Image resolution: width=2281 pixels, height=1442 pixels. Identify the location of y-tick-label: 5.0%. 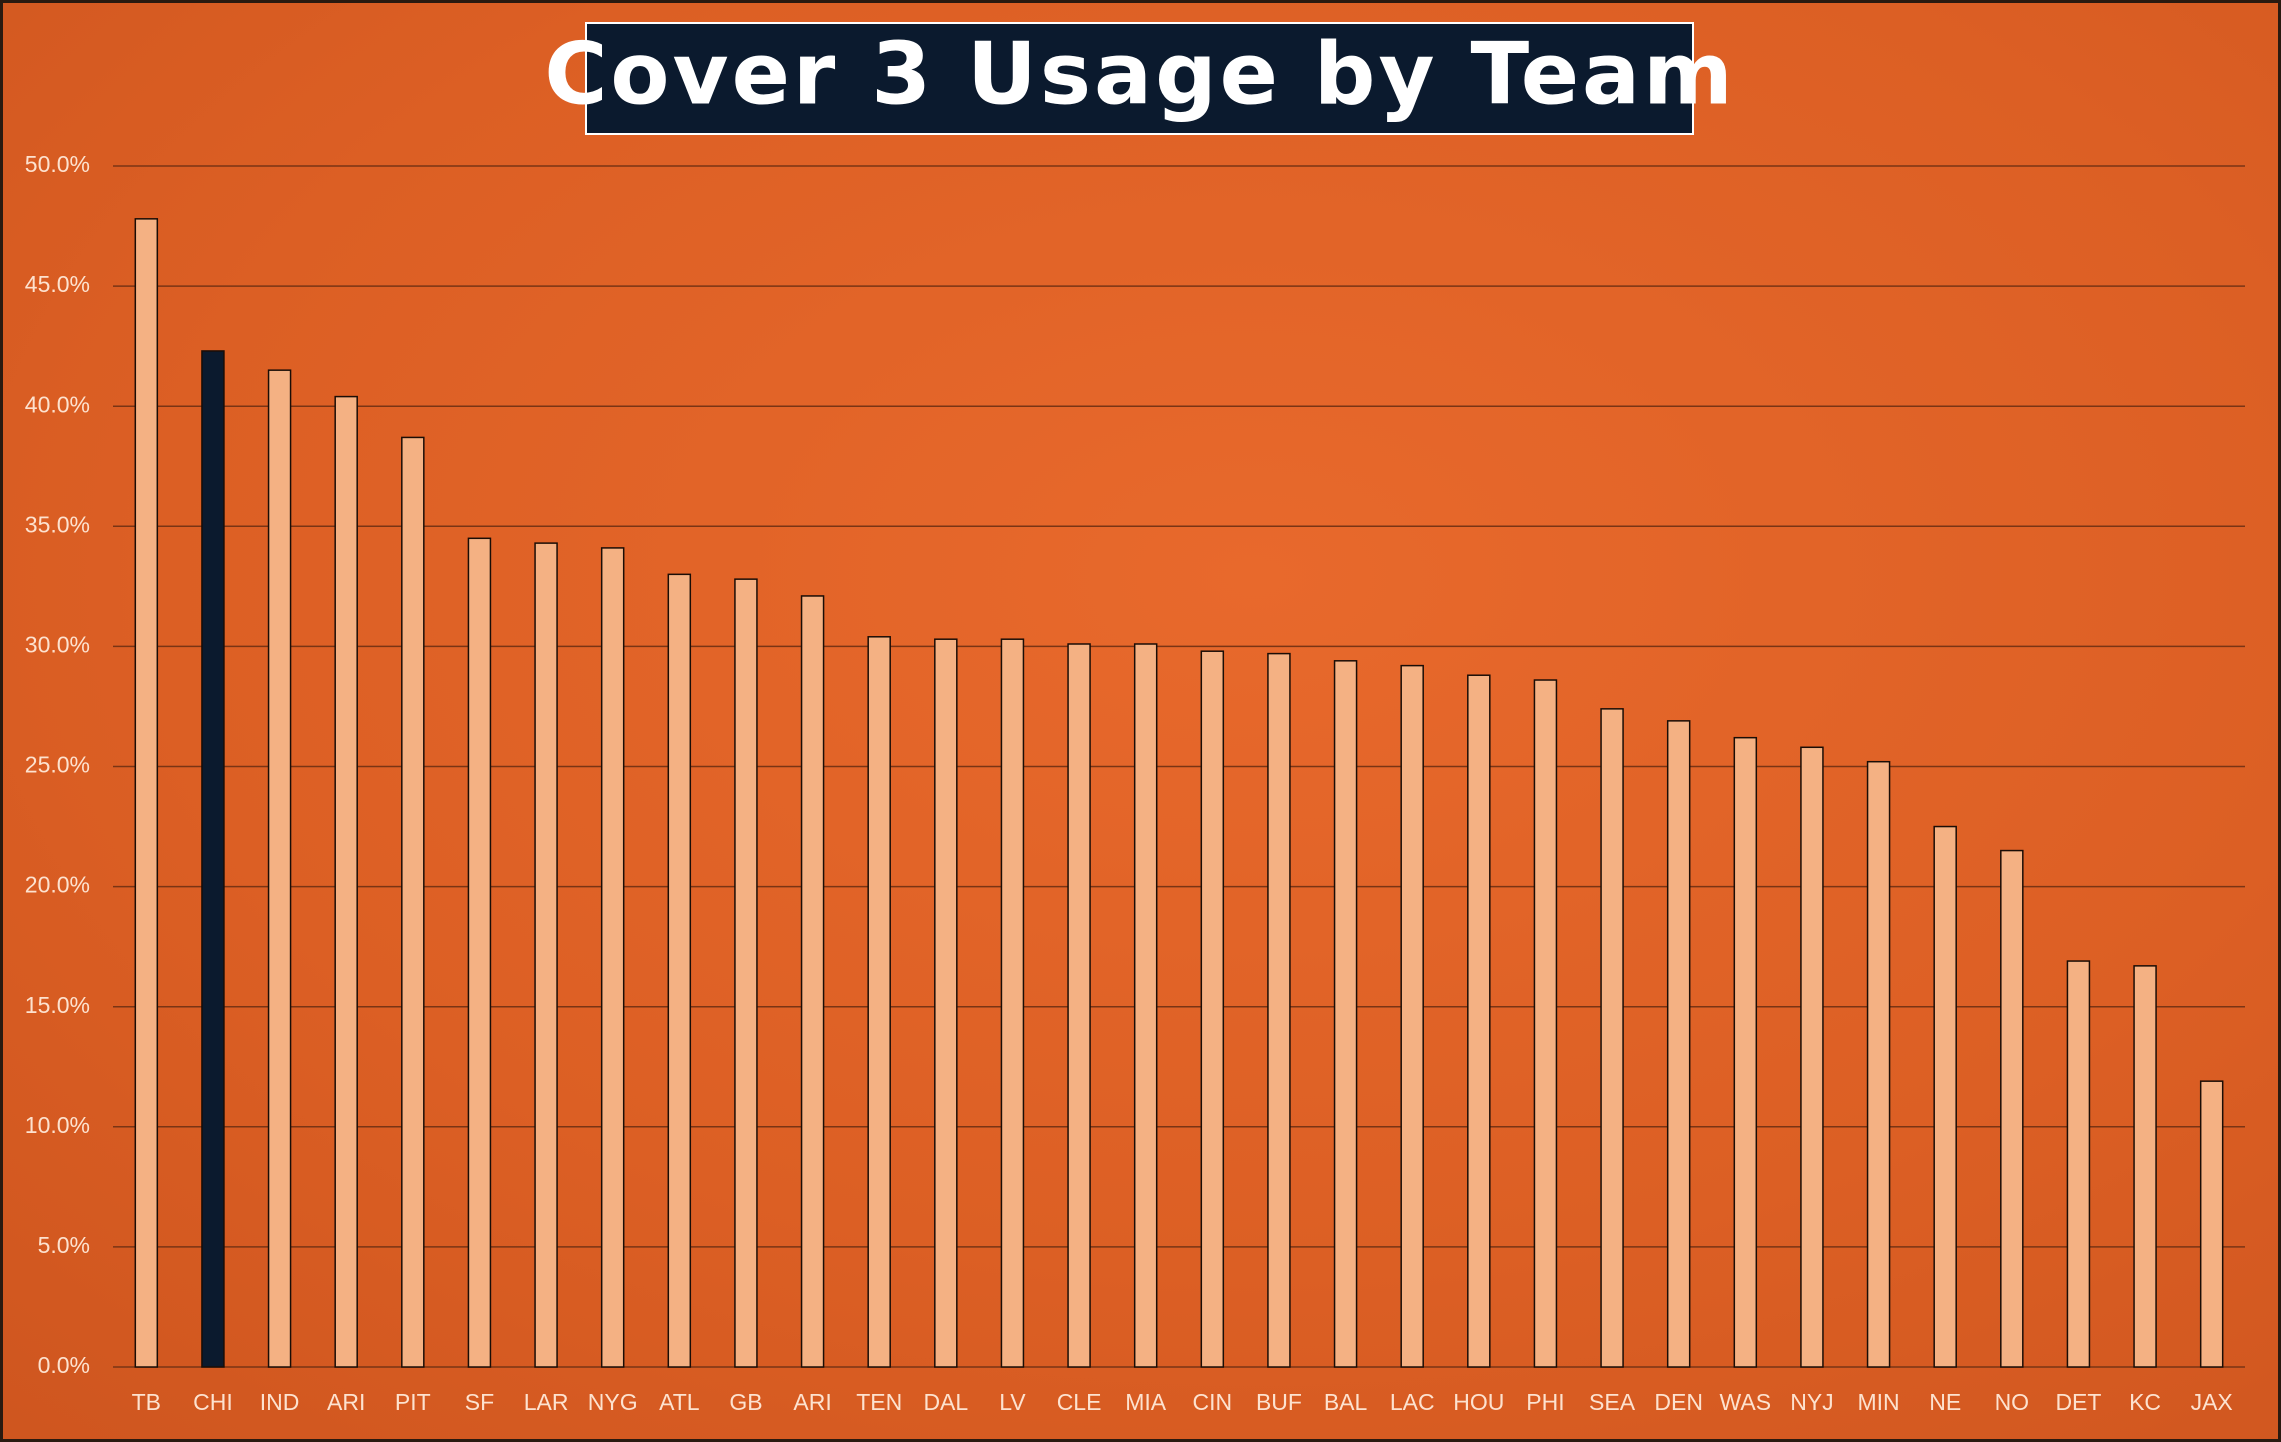
(64, 1245).